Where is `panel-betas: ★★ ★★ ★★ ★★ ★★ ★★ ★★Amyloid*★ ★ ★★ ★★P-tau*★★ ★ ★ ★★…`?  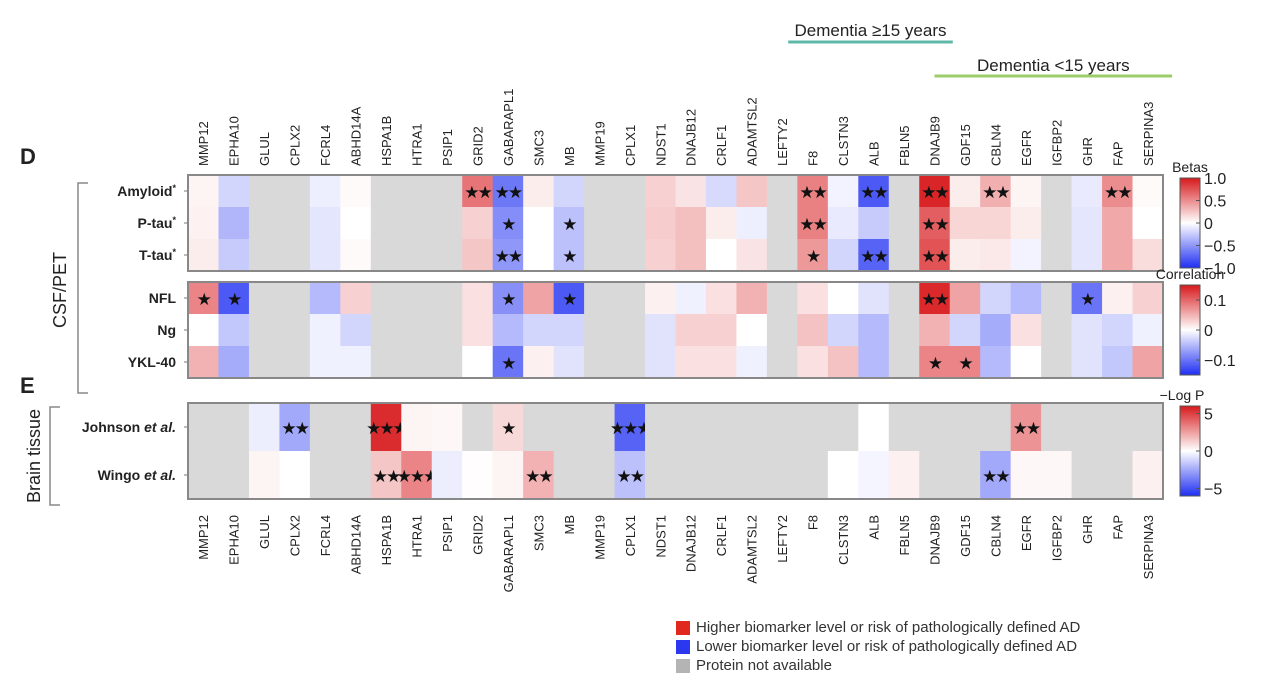
panel-betas: ★★ ★★ ★★ ★★ ★★ ★★ ★★Amyloid*★ ★ ★★ ★★P-tau*★★ ★ ★ ★★… is located at coordinates (640, 223).